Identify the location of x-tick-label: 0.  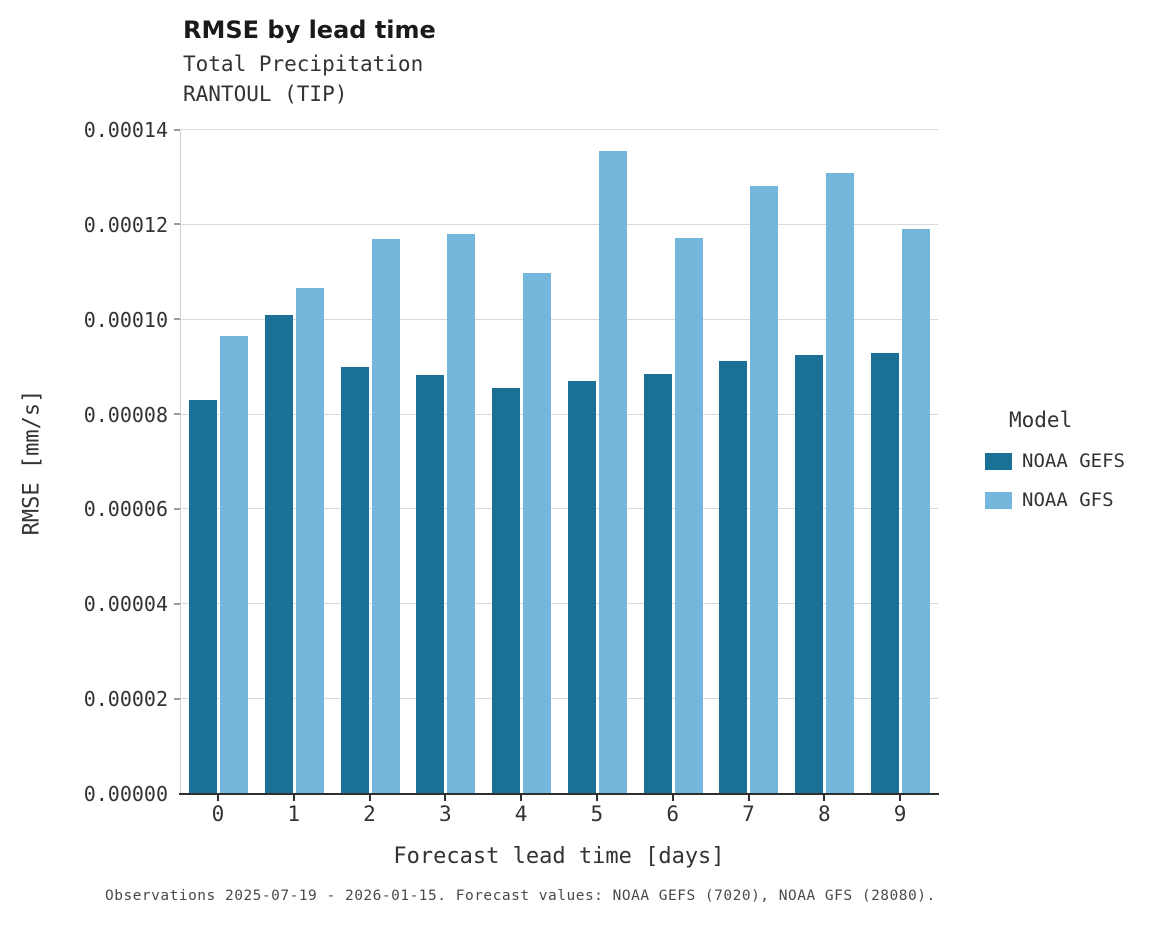
(218, 814).